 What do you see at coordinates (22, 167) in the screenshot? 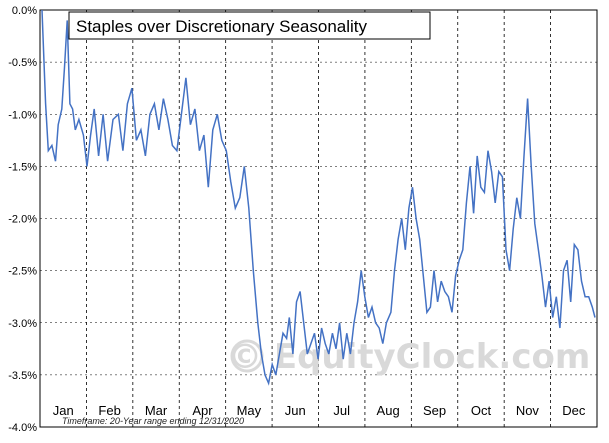
I see `y-tick-label: -1.5%` at bounding box center [22, 167].